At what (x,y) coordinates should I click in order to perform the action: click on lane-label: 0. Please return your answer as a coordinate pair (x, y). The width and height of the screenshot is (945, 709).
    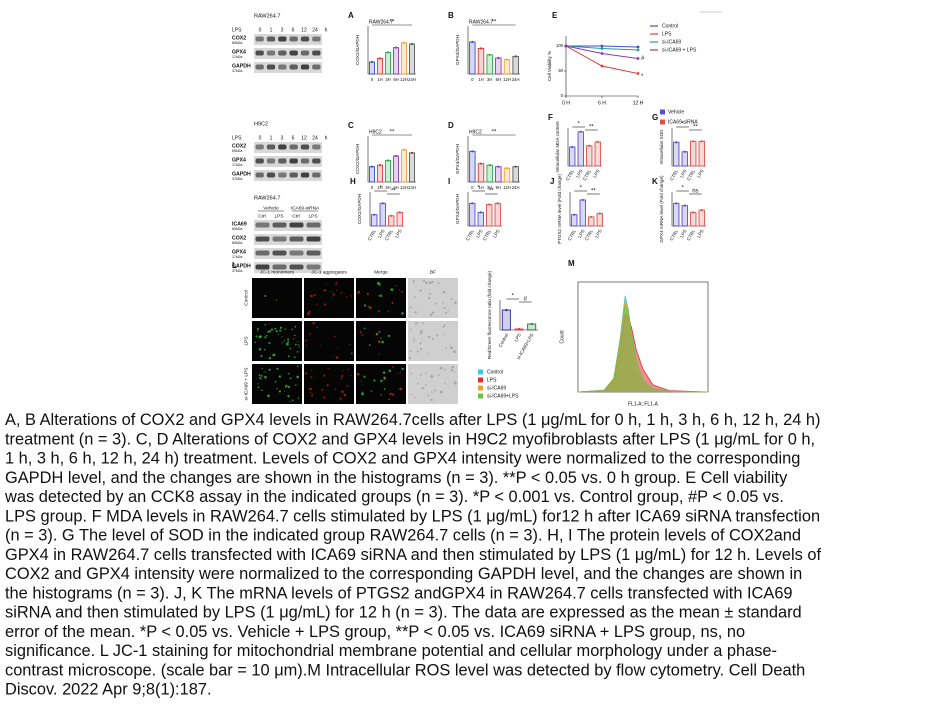
    Looking at the image, I should click on (260, 30).